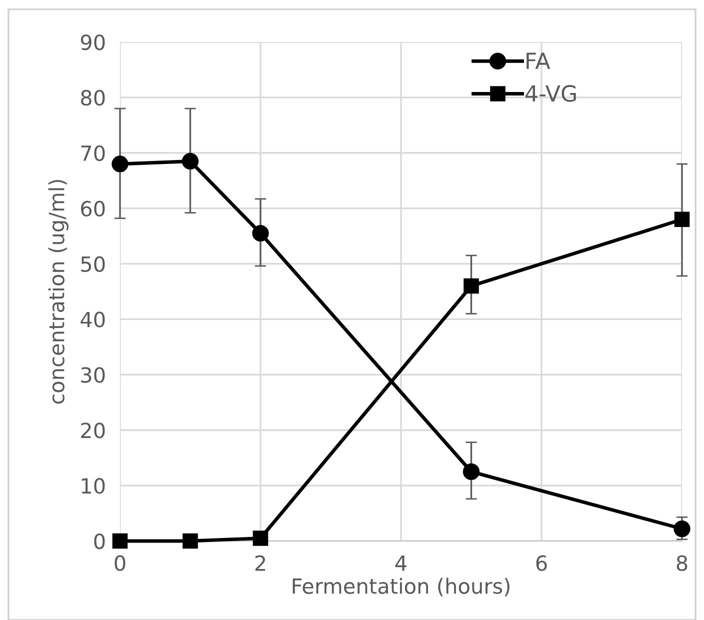  What do you see at coordinates (400, 563) in the screenshot?
I see `x-tick-label: 4` at bounding box center [400, 563].